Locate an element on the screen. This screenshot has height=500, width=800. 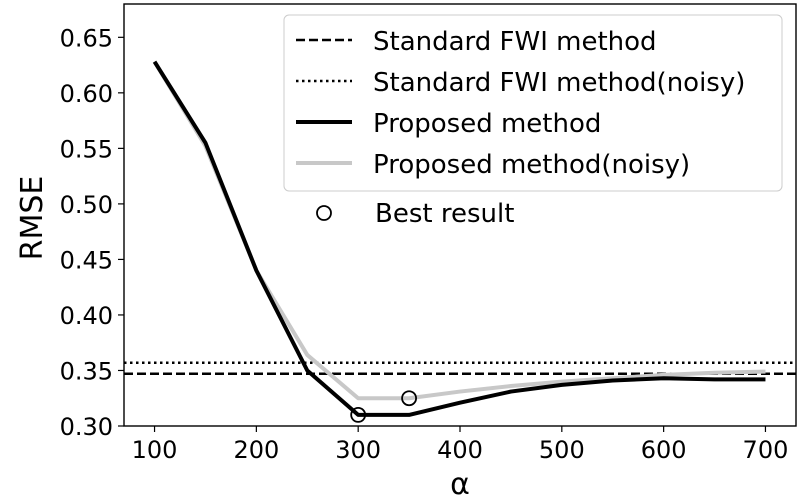
y-tick-label: 0.55 is located at coordinates (86, 149).